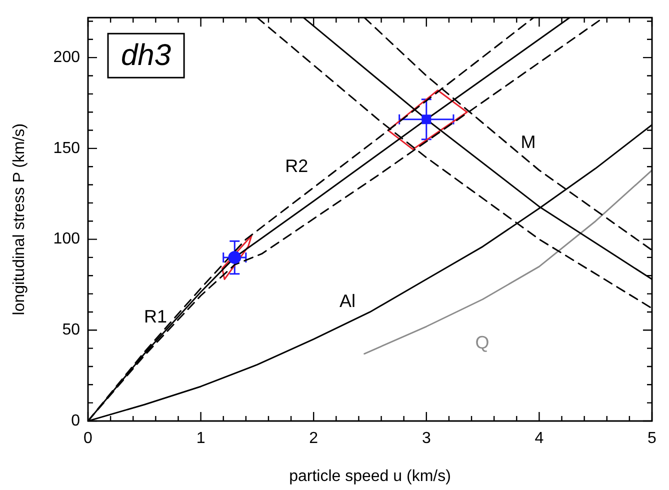 Image resolution: width=669 pixels, height=490 pixels. I want to click on y-tick-label: 200, so click(66, 57).